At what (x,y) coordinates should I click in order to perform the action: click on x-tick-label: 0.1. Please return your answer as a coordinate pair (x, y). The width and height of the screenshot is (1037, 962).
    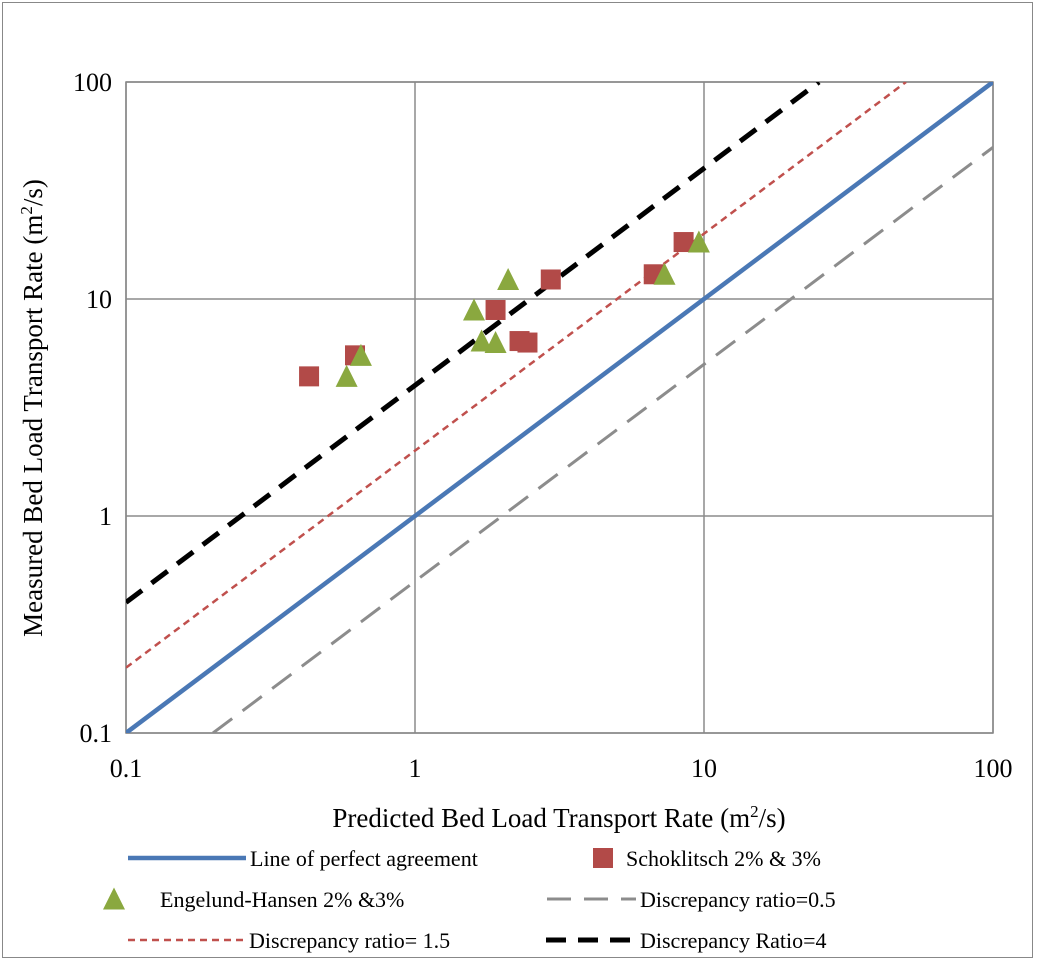
    Looking at the image, I should click on (126, 768).